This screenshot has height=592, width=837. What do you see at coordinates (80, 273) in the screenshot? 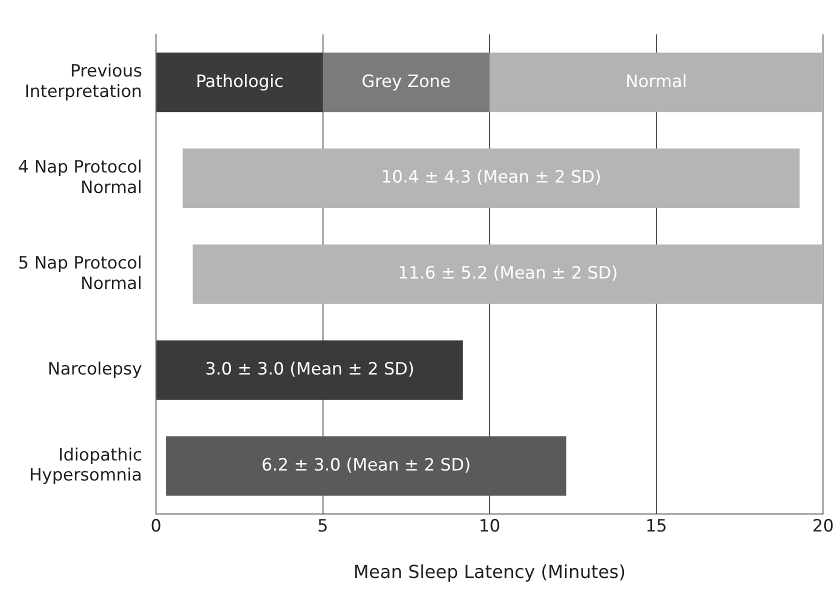
I see `y-tick-label: 5 Nap Protocol Normal` at bounding box center [80, 273].